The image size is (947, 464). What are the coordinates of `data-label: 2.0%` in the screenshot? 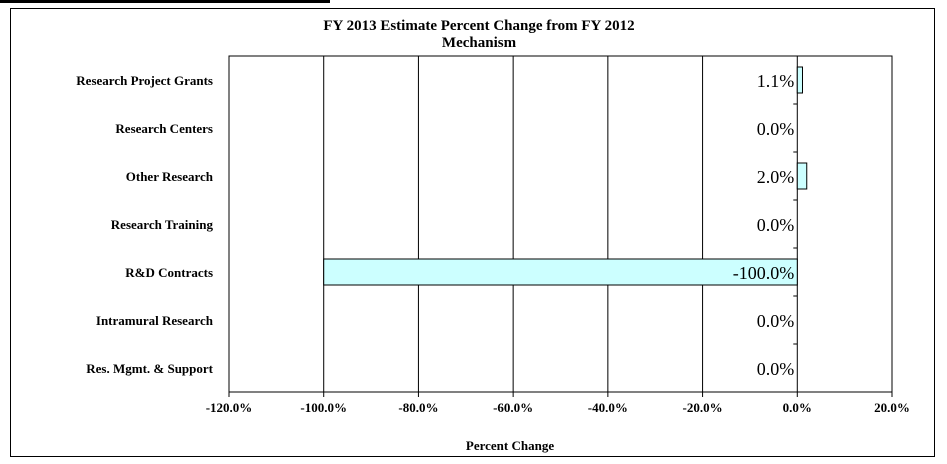 It's located at (776, 177).